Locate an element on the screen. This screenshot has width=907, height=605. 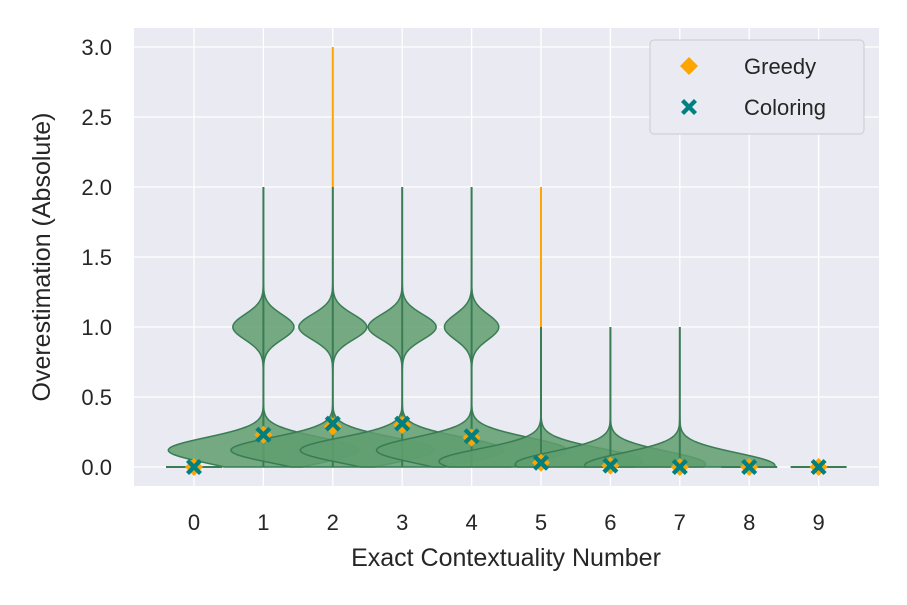
y-tick-label: 2.5 is located at coordinates (96, 117).